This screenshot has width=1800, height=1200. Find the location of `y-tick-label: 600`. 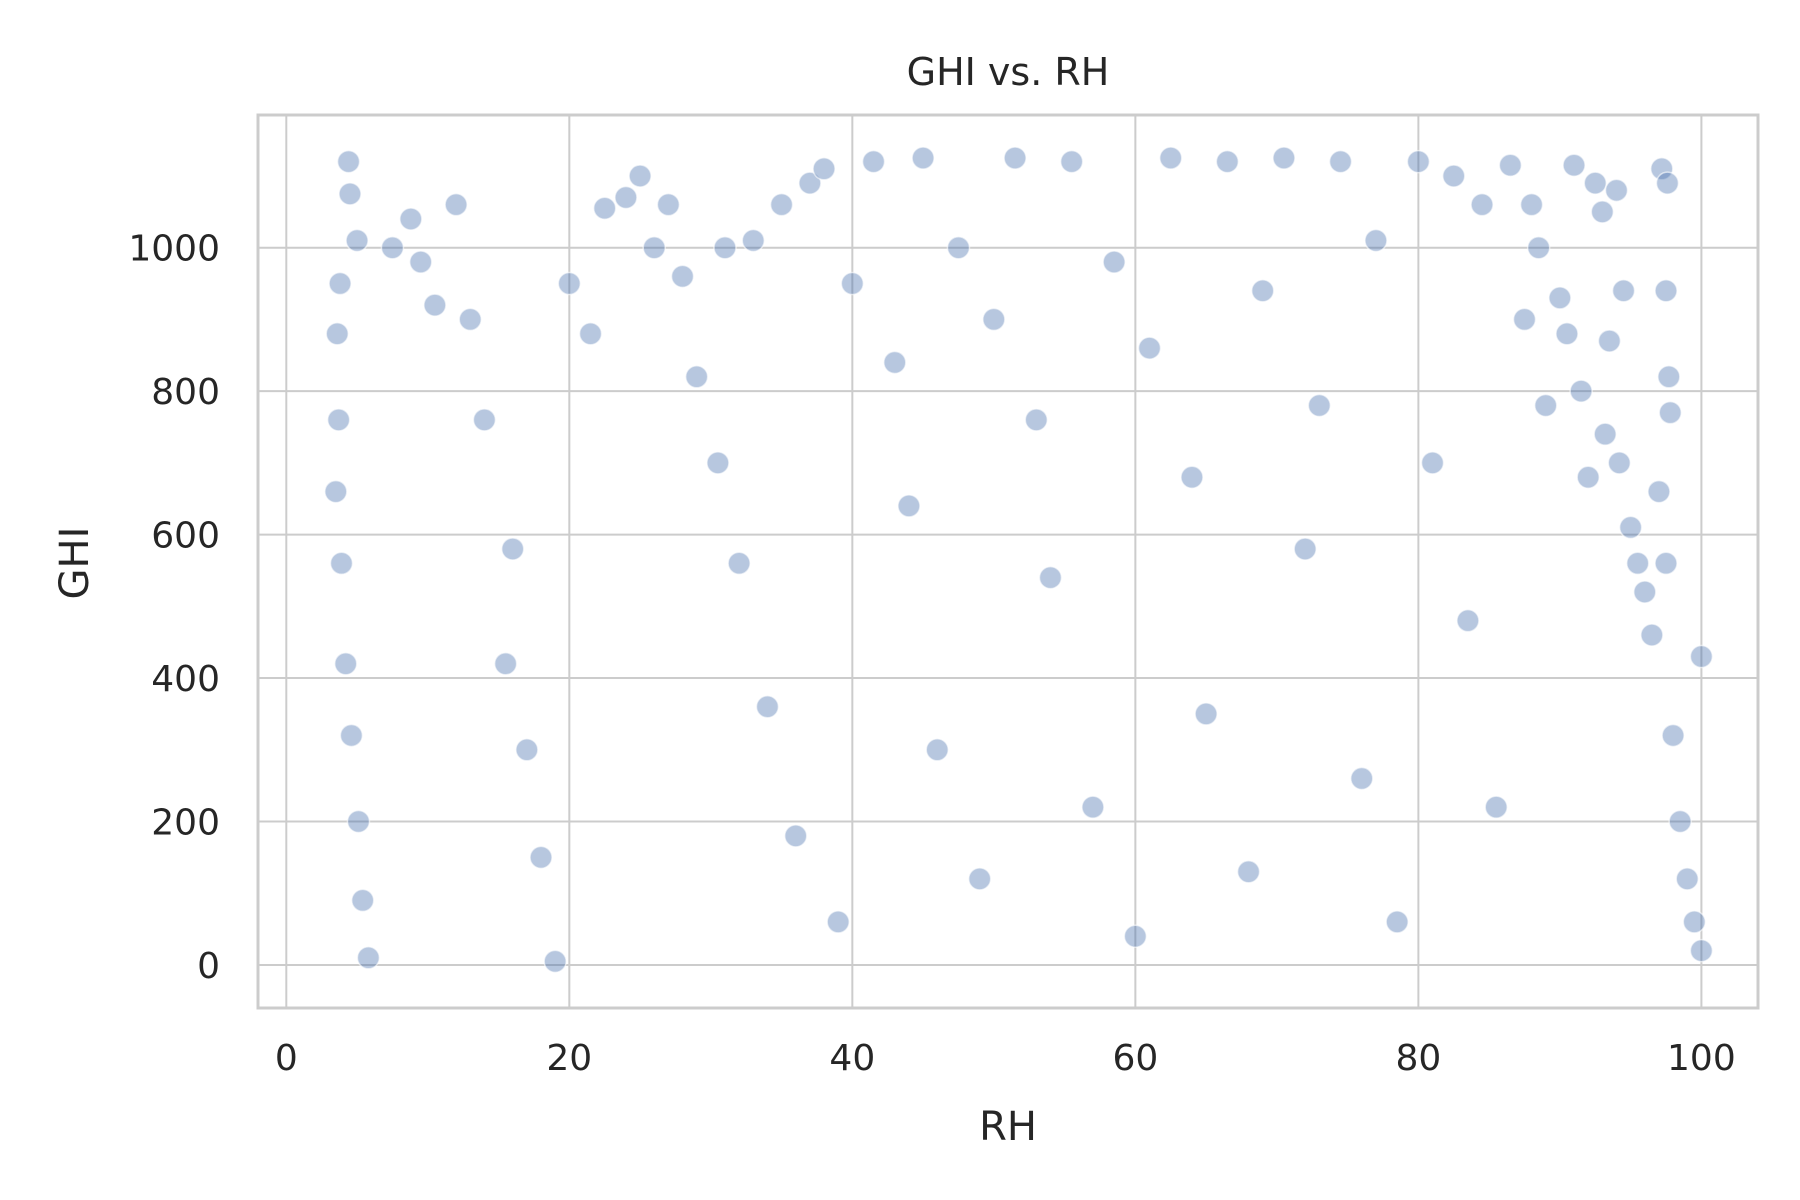

y-tick-label: 600 is located at coordinates (185, 536).